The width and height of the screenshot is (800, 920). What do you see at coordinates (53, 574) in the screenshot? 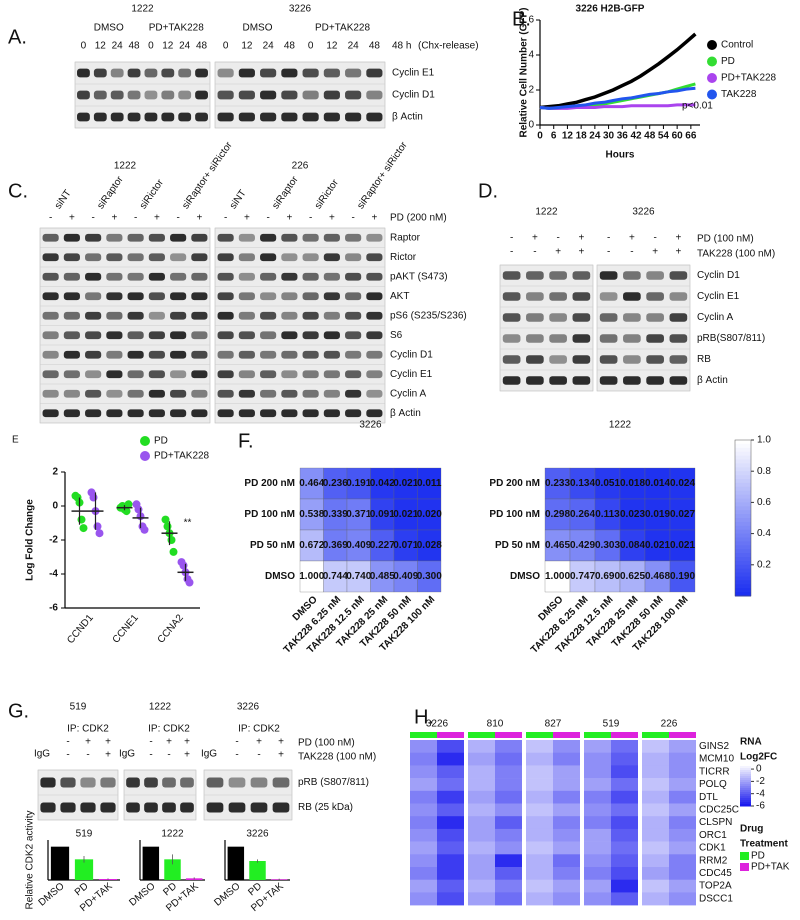
I see `y-tick-label: -4` at bounding box center [53, 574].